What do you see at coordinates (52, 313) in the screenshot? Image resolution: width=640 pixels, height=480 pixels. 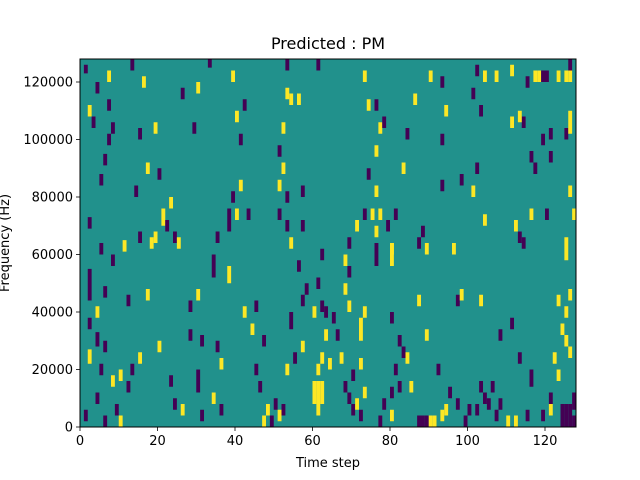 I see `y-tick-label: 40000` at bounding box center [52, 313].